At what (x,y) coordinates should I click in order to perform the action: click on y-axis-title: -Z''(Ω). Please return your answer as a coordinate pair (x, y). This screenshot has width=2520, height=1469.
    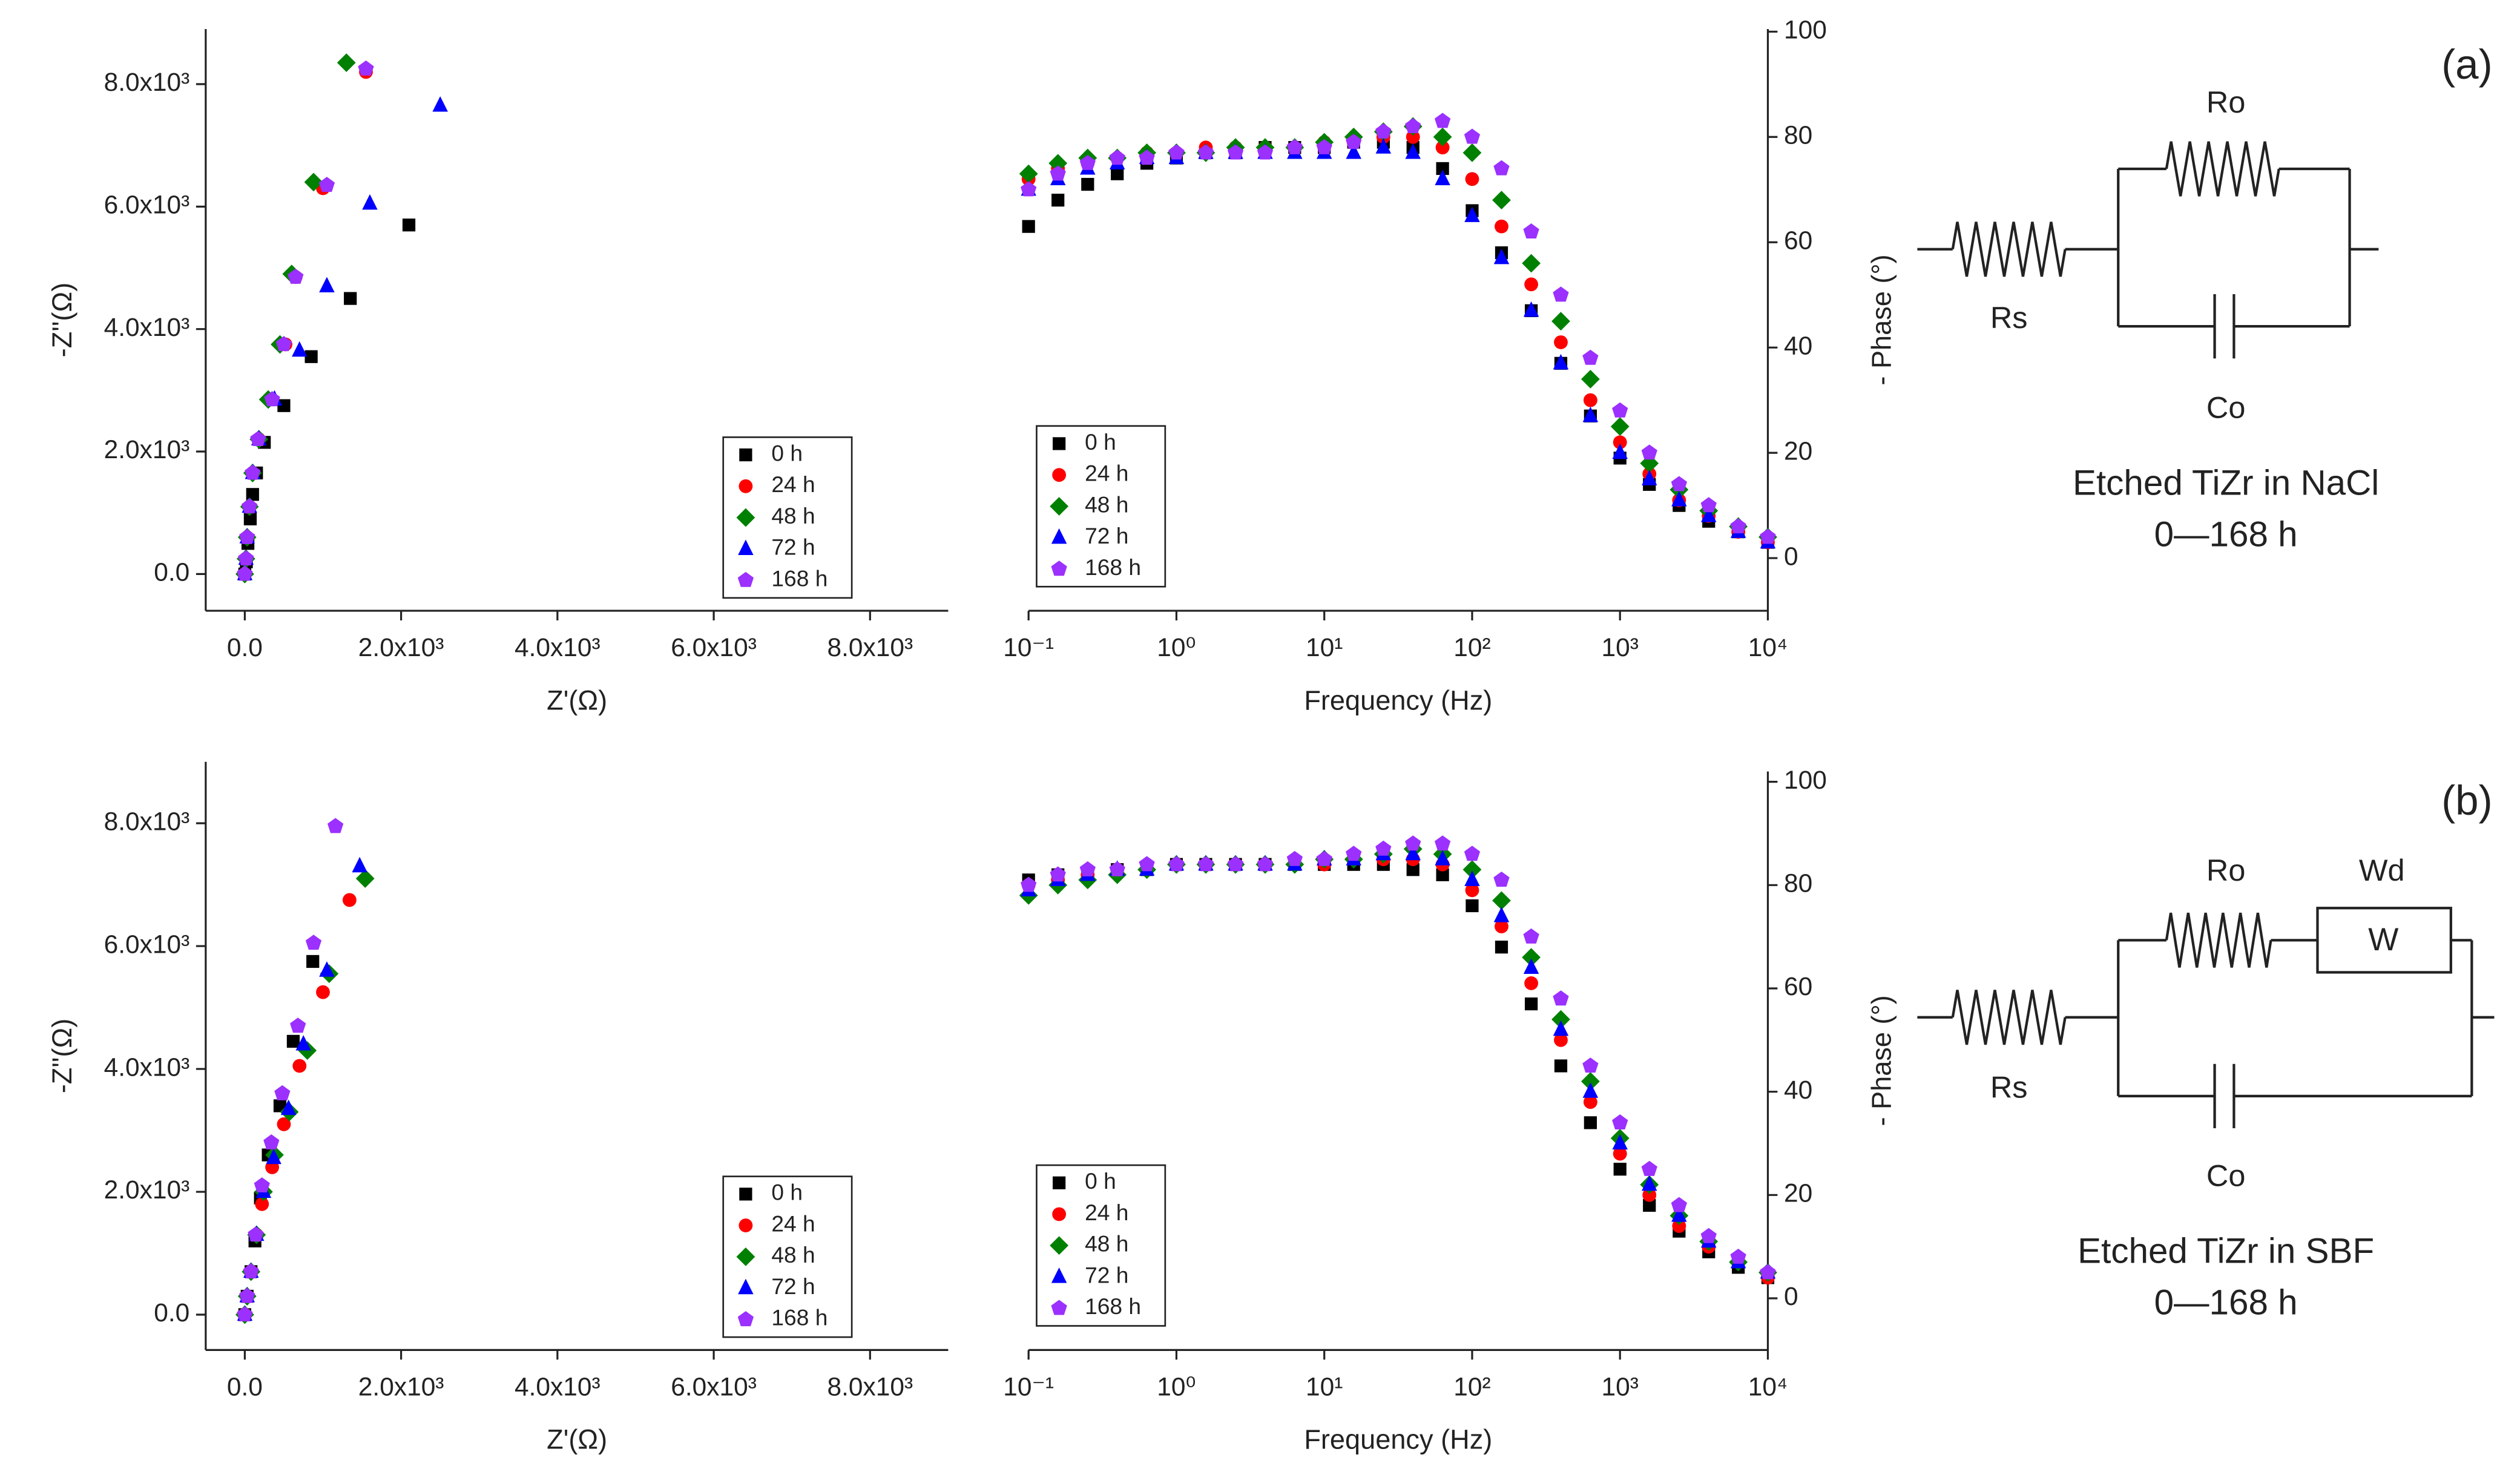
    Looking at the image, I should click on (62, 320).